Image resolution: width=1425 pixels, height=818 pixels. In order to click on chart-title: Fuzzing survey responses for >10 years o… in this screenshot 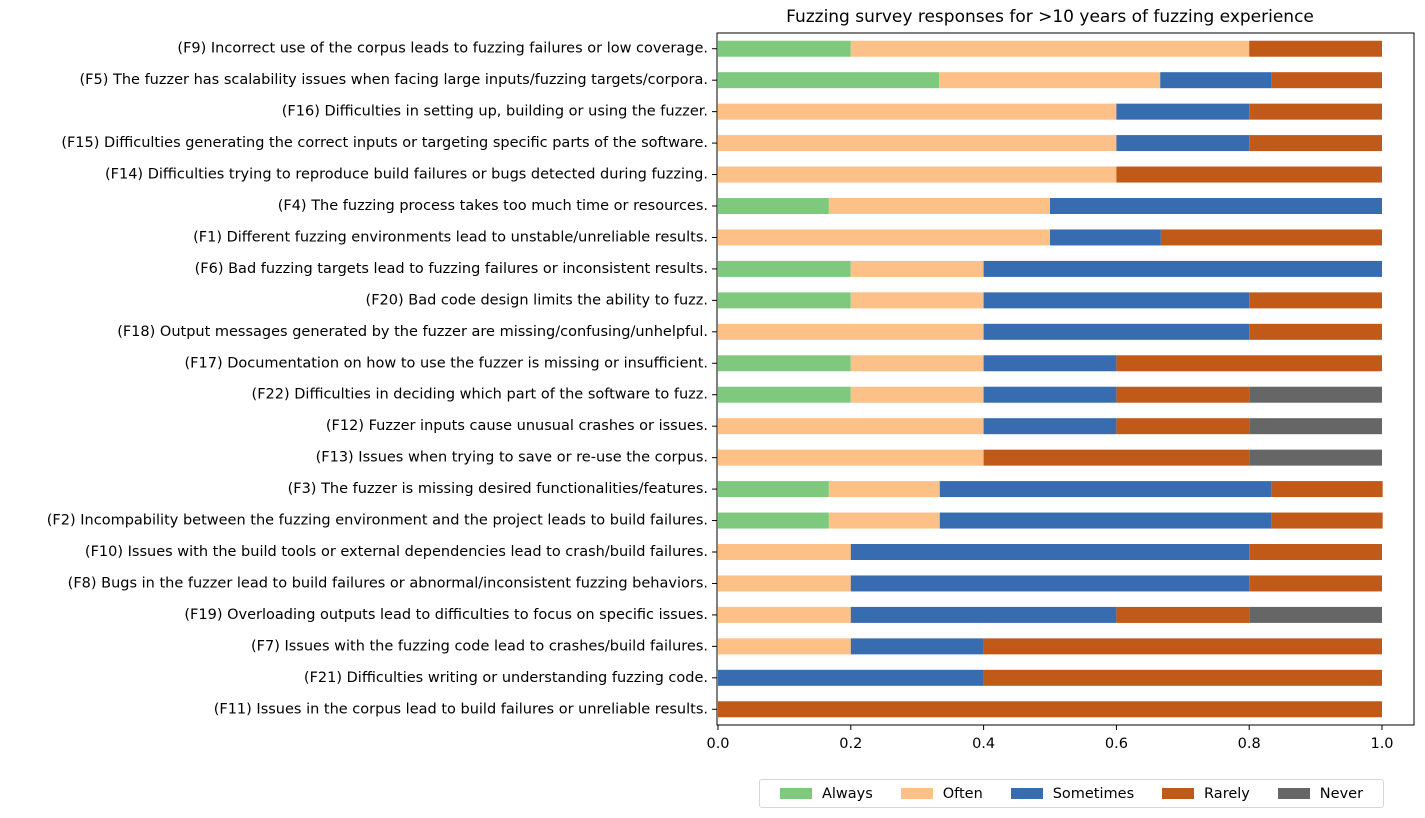, I will do `click(1050, 17)`.